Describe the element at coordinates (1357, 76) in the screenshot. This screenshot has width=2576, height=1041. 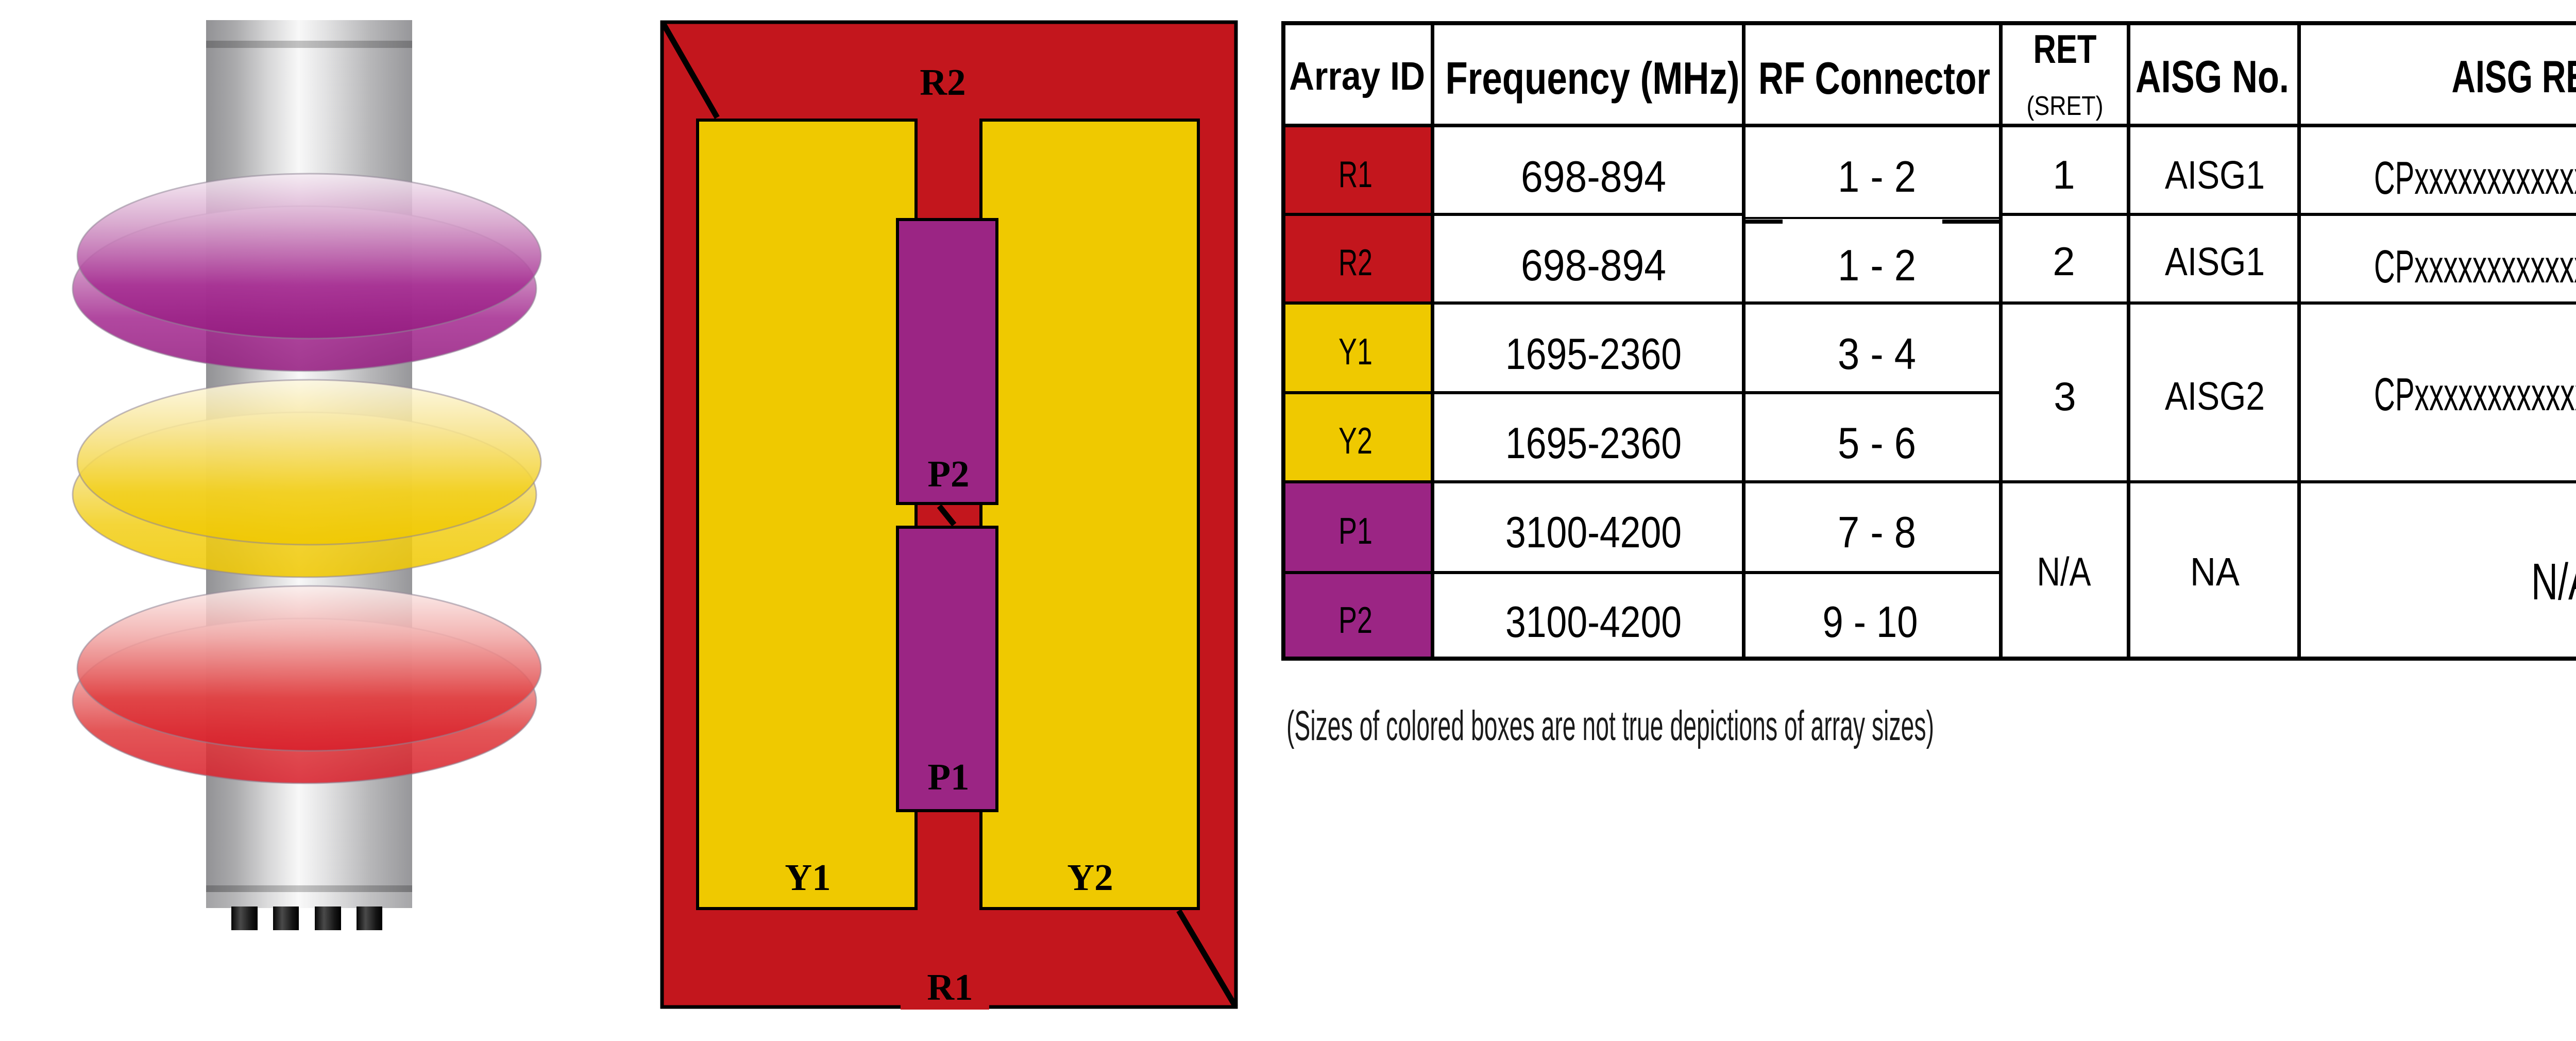
I see `svg-text: Array ID` at that location.